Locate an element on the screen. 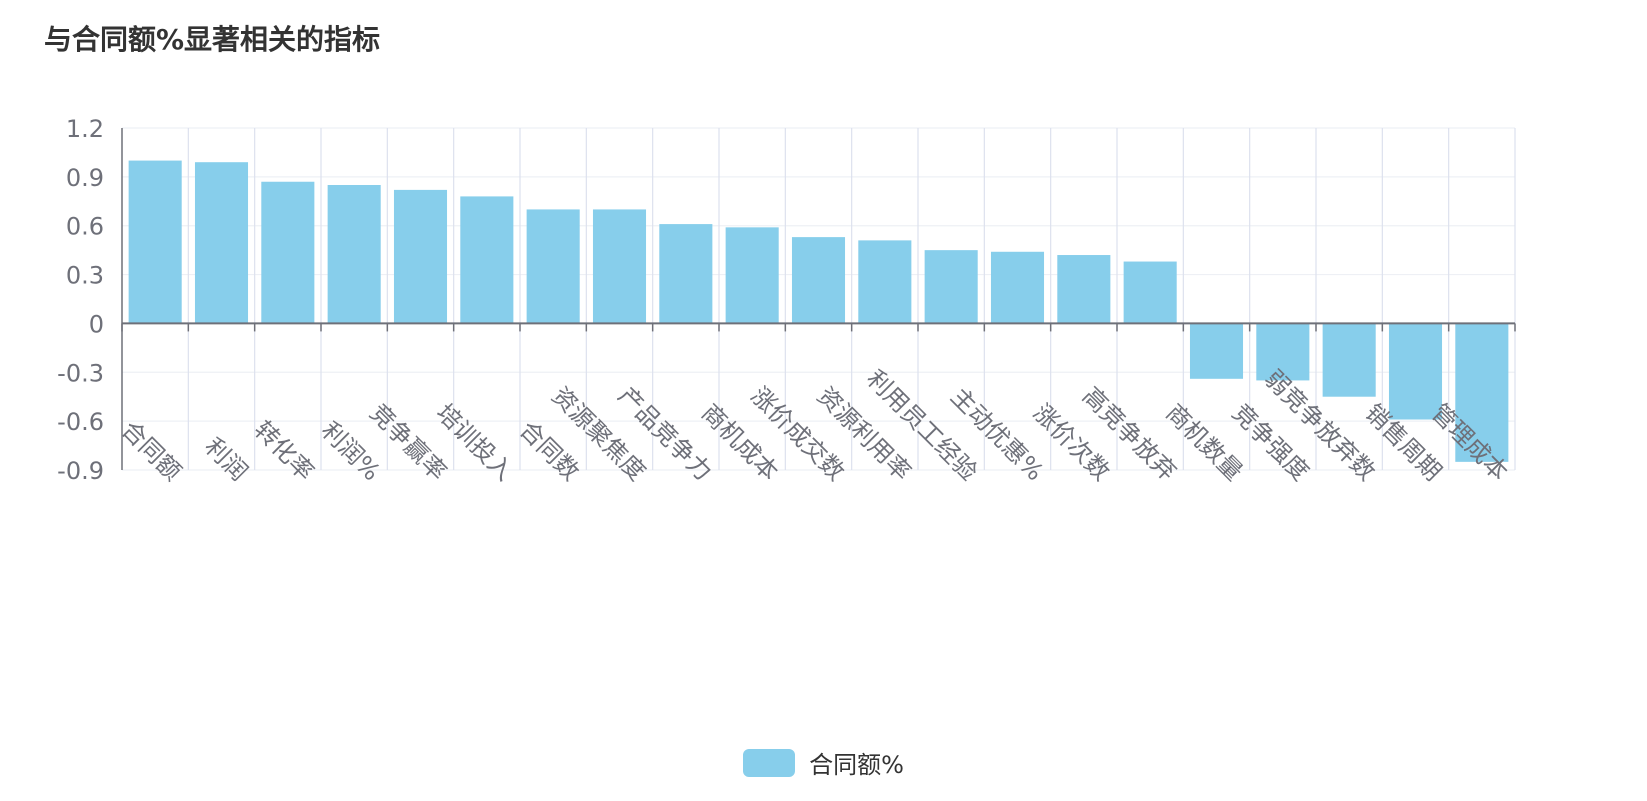 This screenshot has width=1647, height=801. chart-title: 与合同额%显著相关的指标 is located at coordinates (212, 39).